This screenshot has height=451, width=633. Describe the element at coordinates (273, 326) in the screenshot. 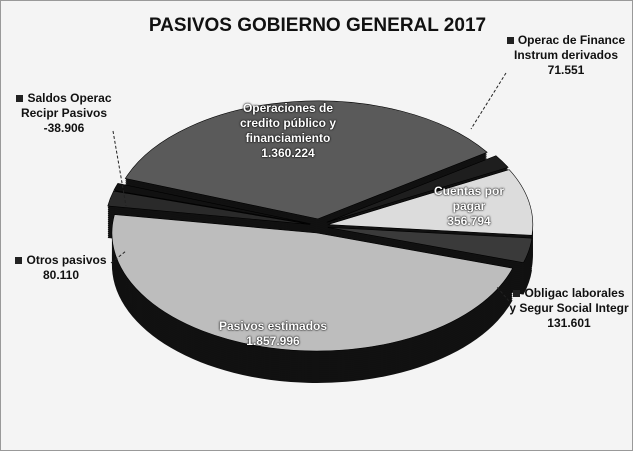

I see `category-label: Pasivos estimados` at that location.